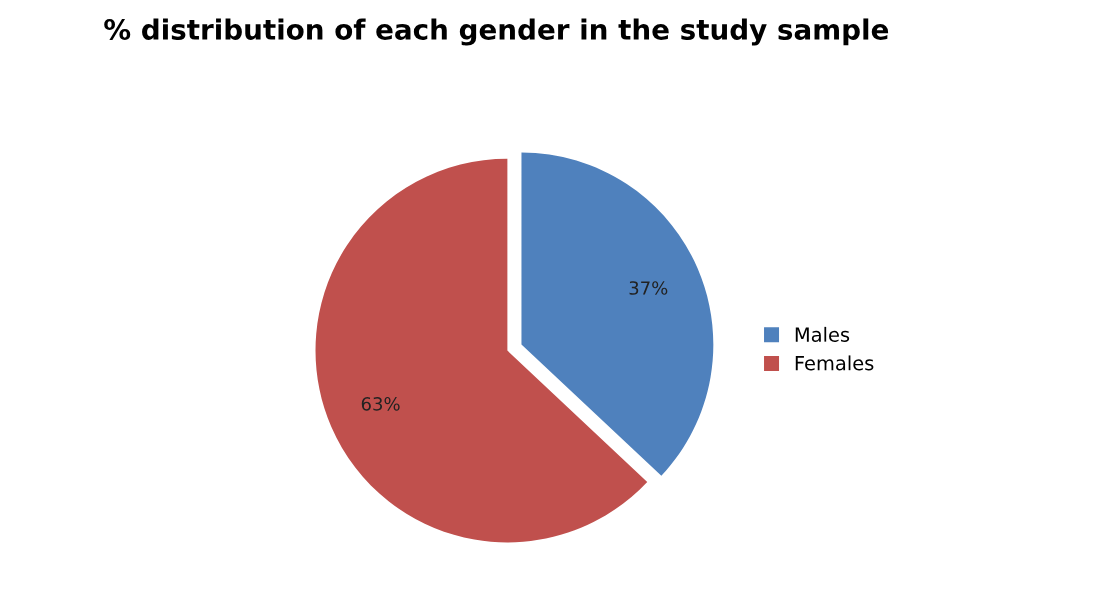 Image resolution: width=1103 pixels, height=615 pixels. Describe the element at coordinates (380, 404) in the screenshot. I see `data-label: 63%` at that location.